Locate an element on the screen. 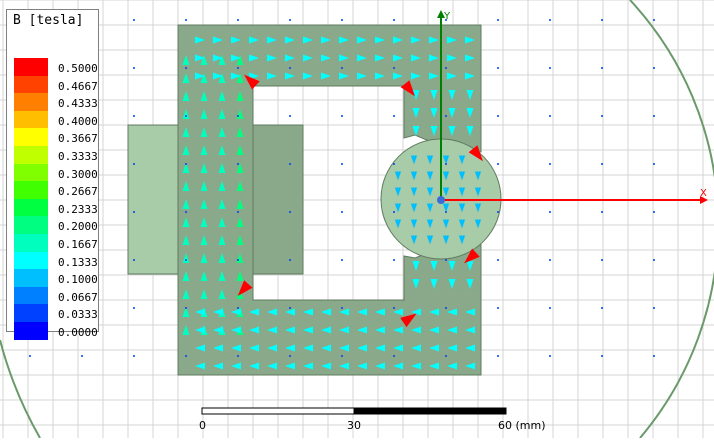 Image resolution: width=714 pixels, height=442 pixels. legend-value: 0.0667 is located at coordinates (78, 297).